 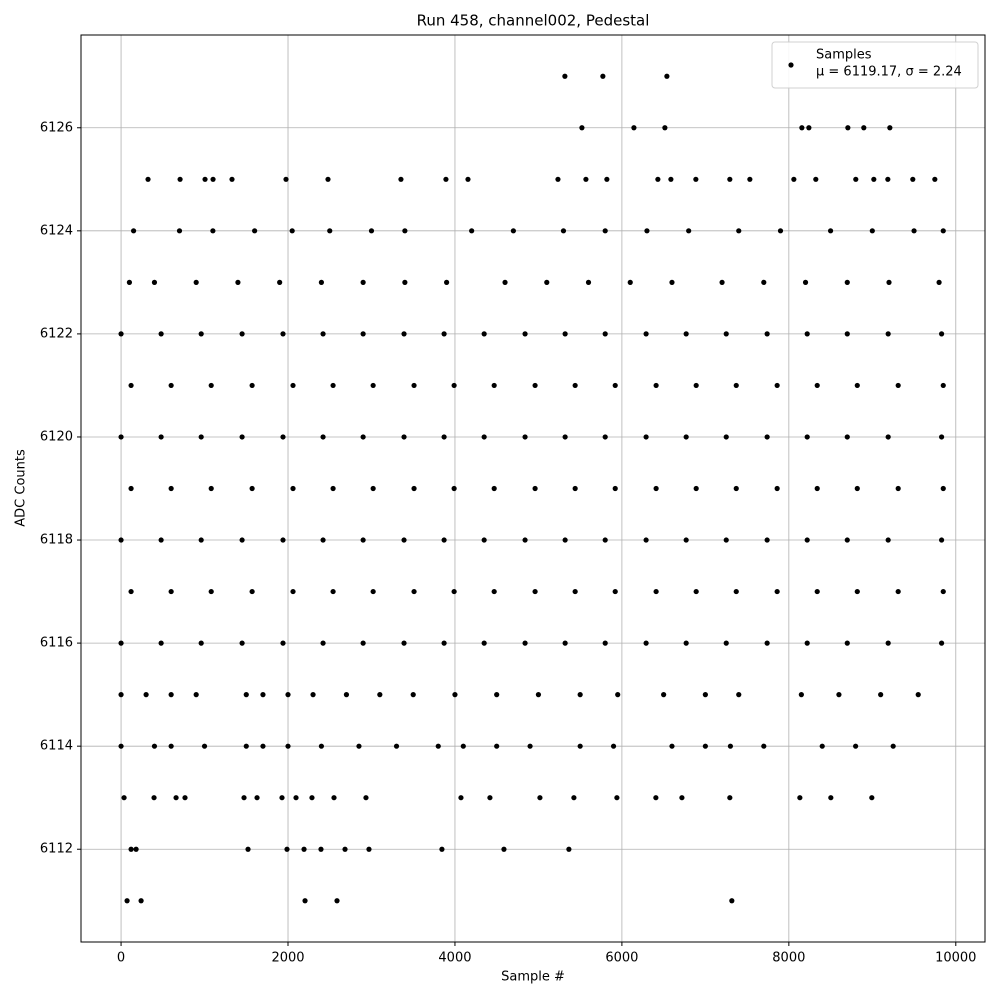 What do you see at coordinates (844, 55) in the screenshot?
I see `legend-label: Samples` at bounding box center [844, 55].